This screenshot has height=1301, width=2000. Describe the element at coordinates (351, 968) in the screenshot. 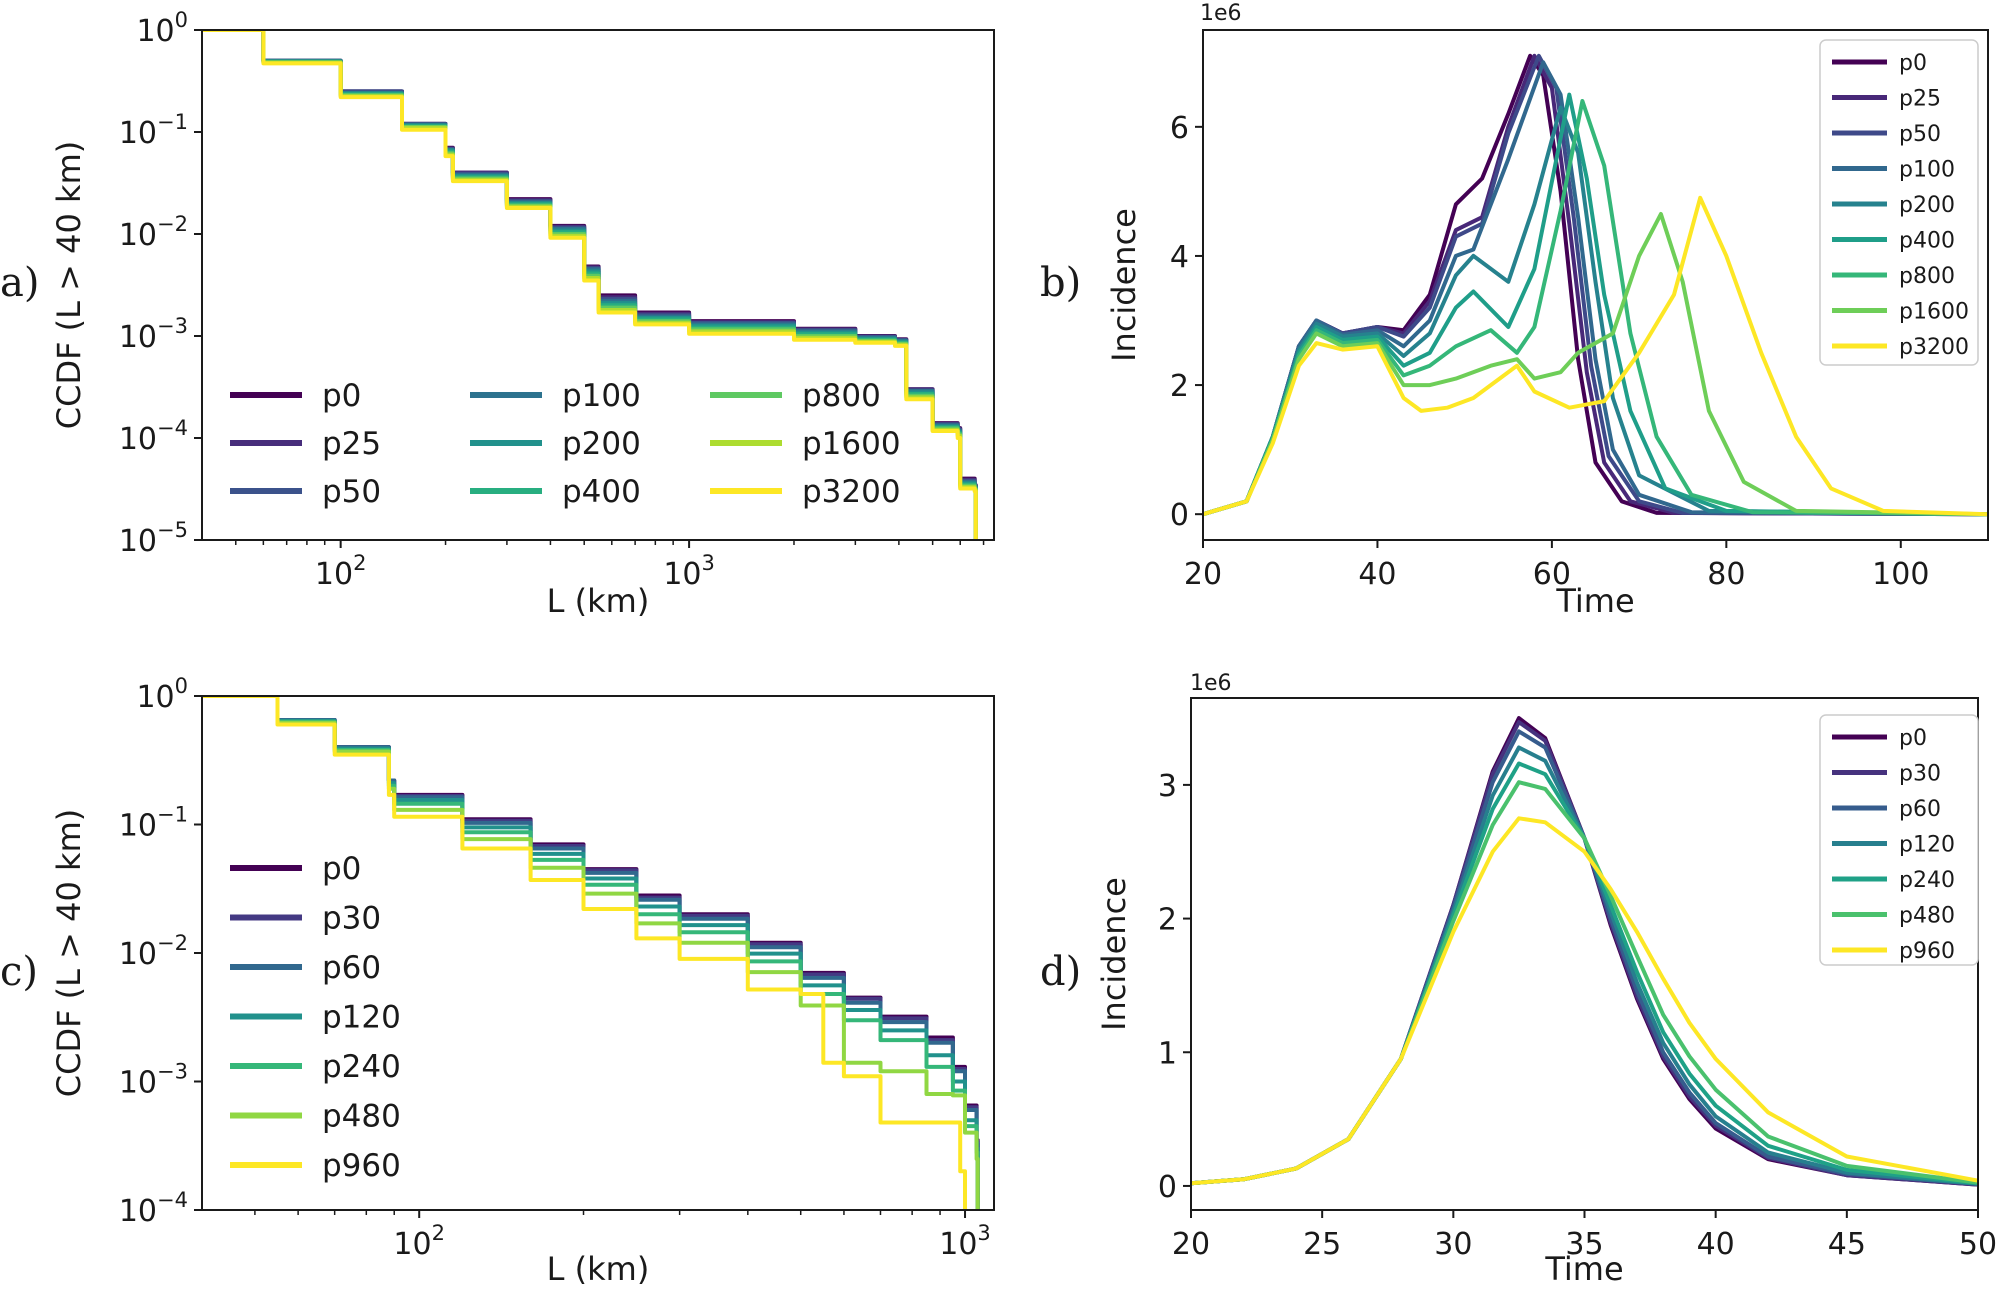

I see `chart-c-legend-label-p60: p60` at that location.